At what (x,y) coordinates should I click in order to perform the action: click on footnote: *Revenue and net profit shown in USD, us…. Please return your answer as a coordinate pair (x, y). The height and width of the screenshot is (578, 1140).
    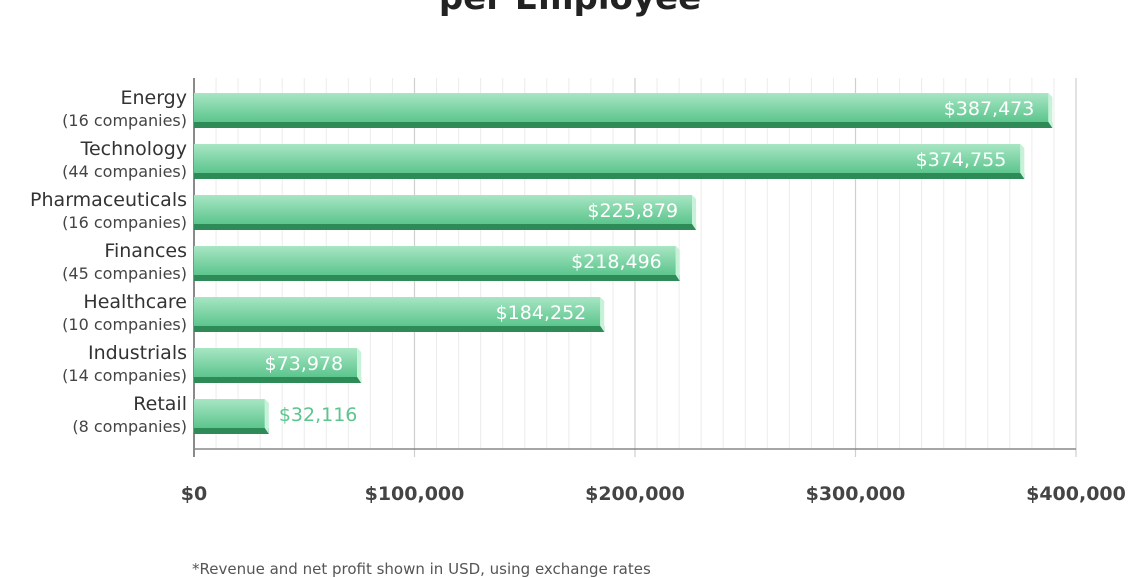
    Looking at the image, I should click on (421, 569).